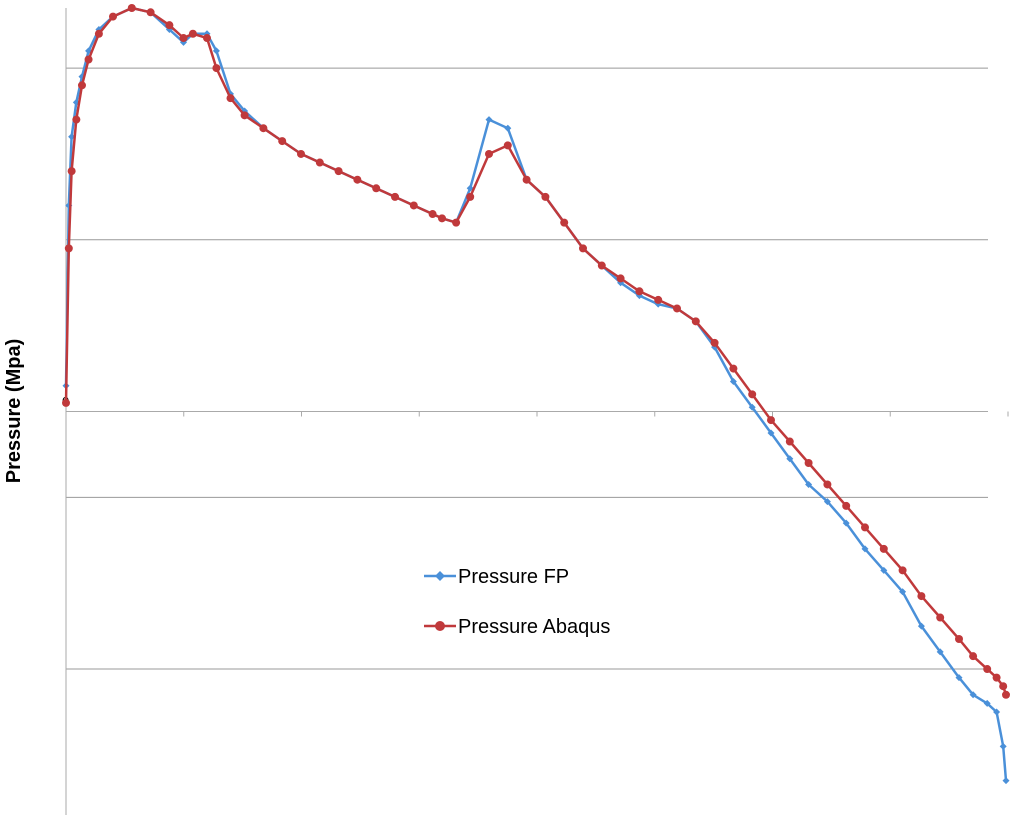 This screenshot has width=1011, height=822. What do you see at coordinates (596, 414) in the screenshot?
I see `x-axis-ticks` at bounding box center [596, 414].